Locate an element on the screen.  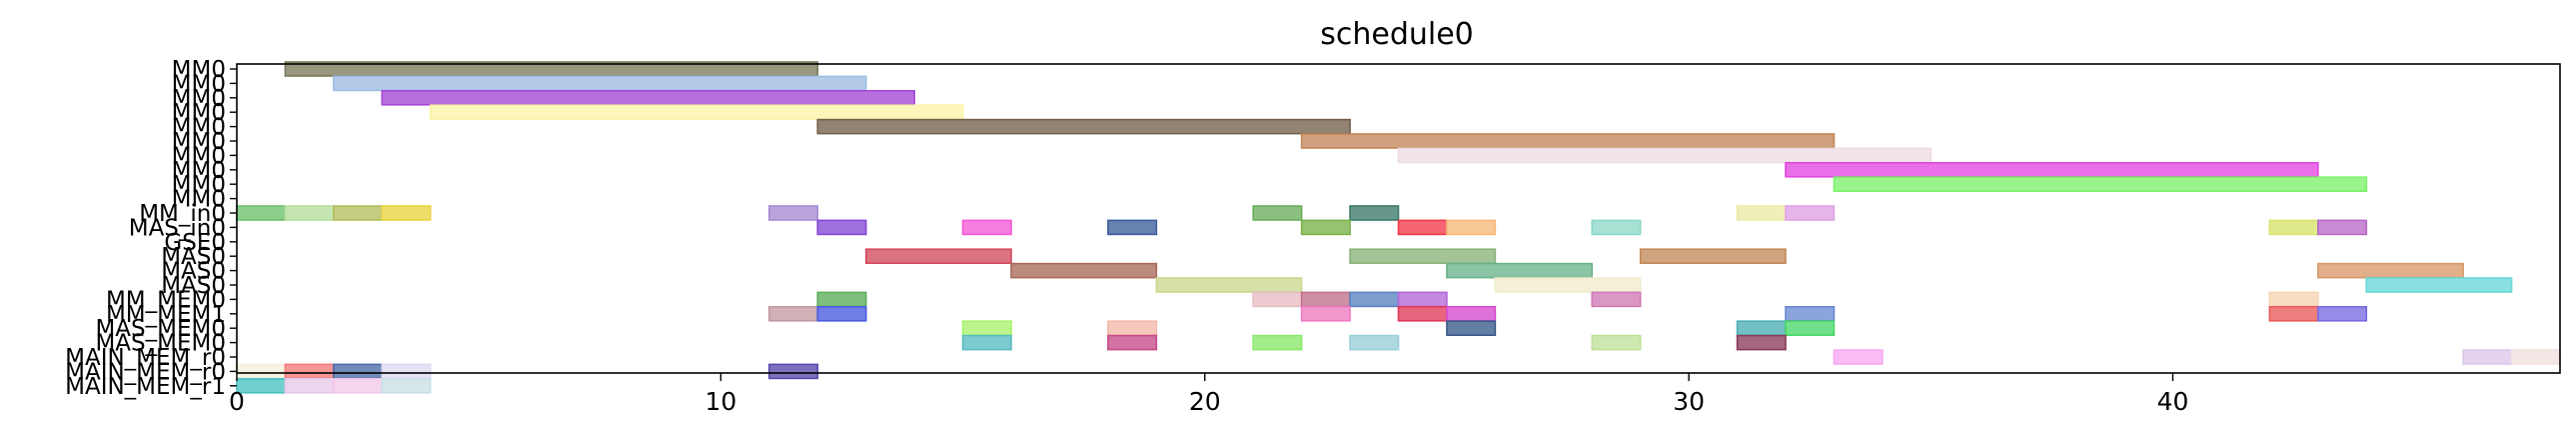
y-tick-label: MAS_in0 is located at coordinates (177, 228).